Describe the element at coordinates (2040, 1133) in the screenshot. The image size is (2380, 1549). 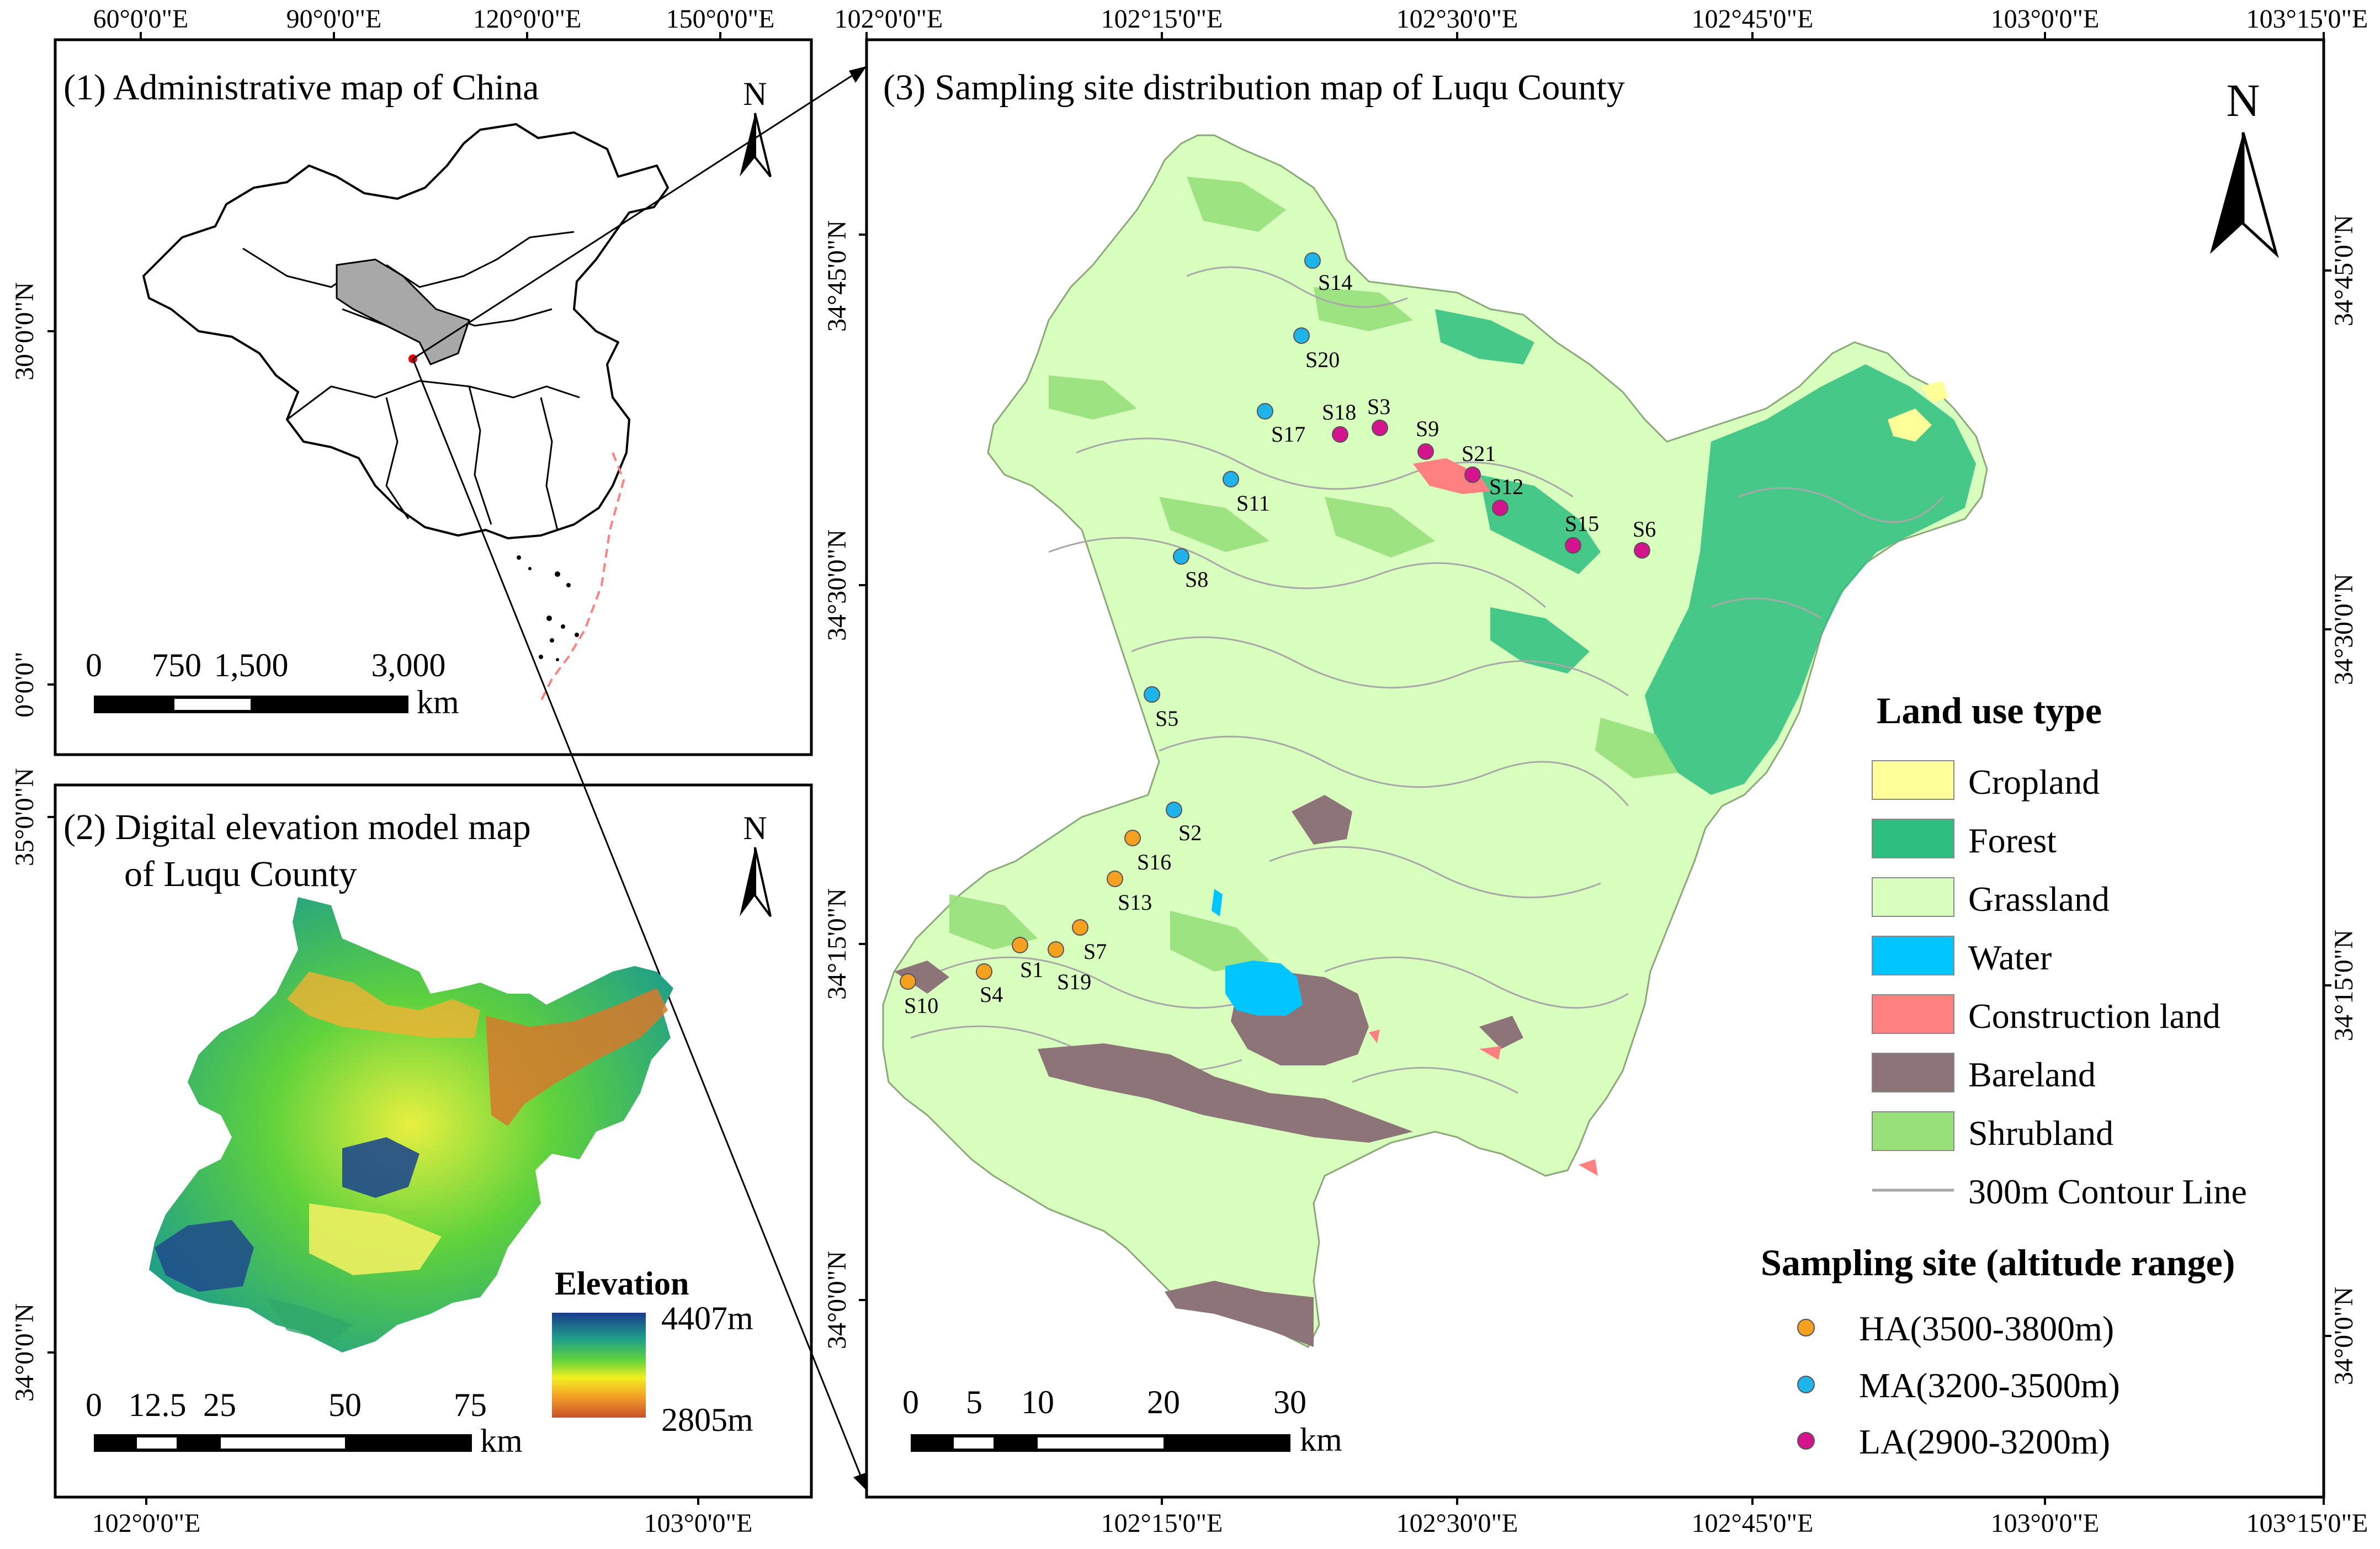
I see `legend-label: Shrubland` at that location.